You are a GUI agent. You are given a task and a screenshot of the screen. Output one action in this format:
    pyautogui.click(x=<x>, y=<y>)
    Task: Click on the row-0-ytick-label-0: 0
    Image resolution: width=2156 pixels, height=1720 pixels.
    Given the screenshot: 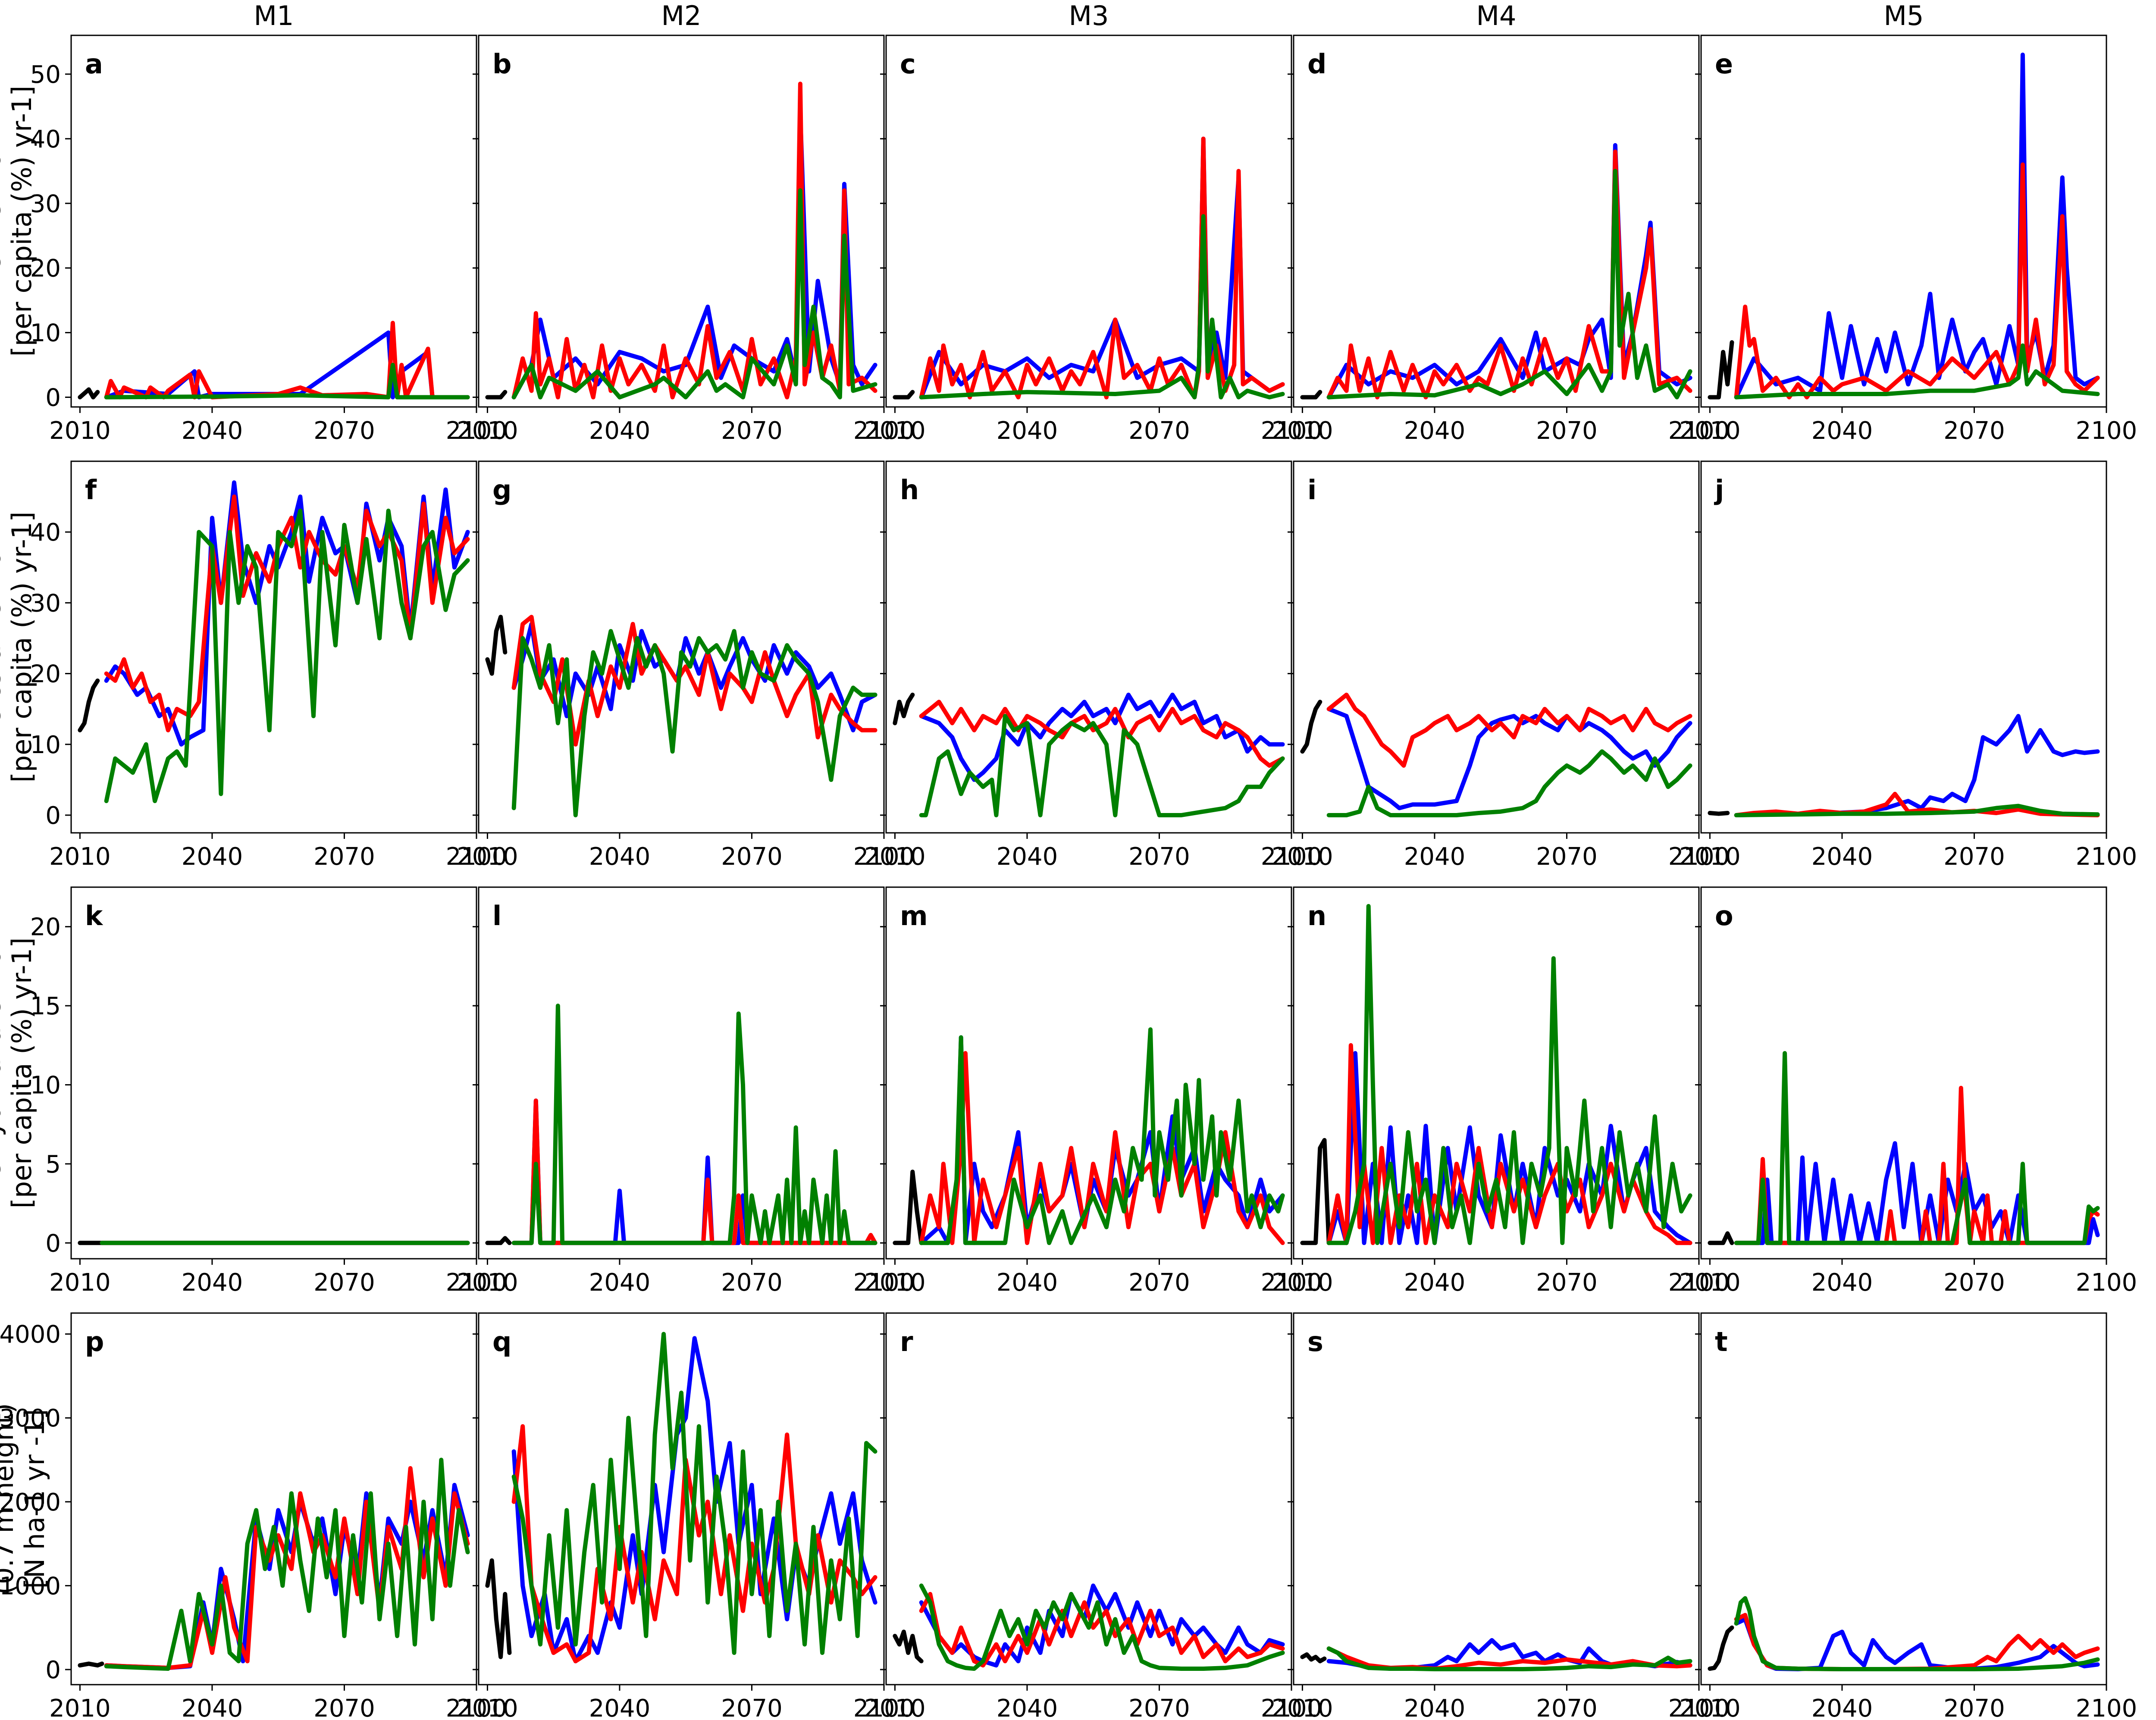 What is the action you would take?
    pyautogui.click(x=53, y=398)
    